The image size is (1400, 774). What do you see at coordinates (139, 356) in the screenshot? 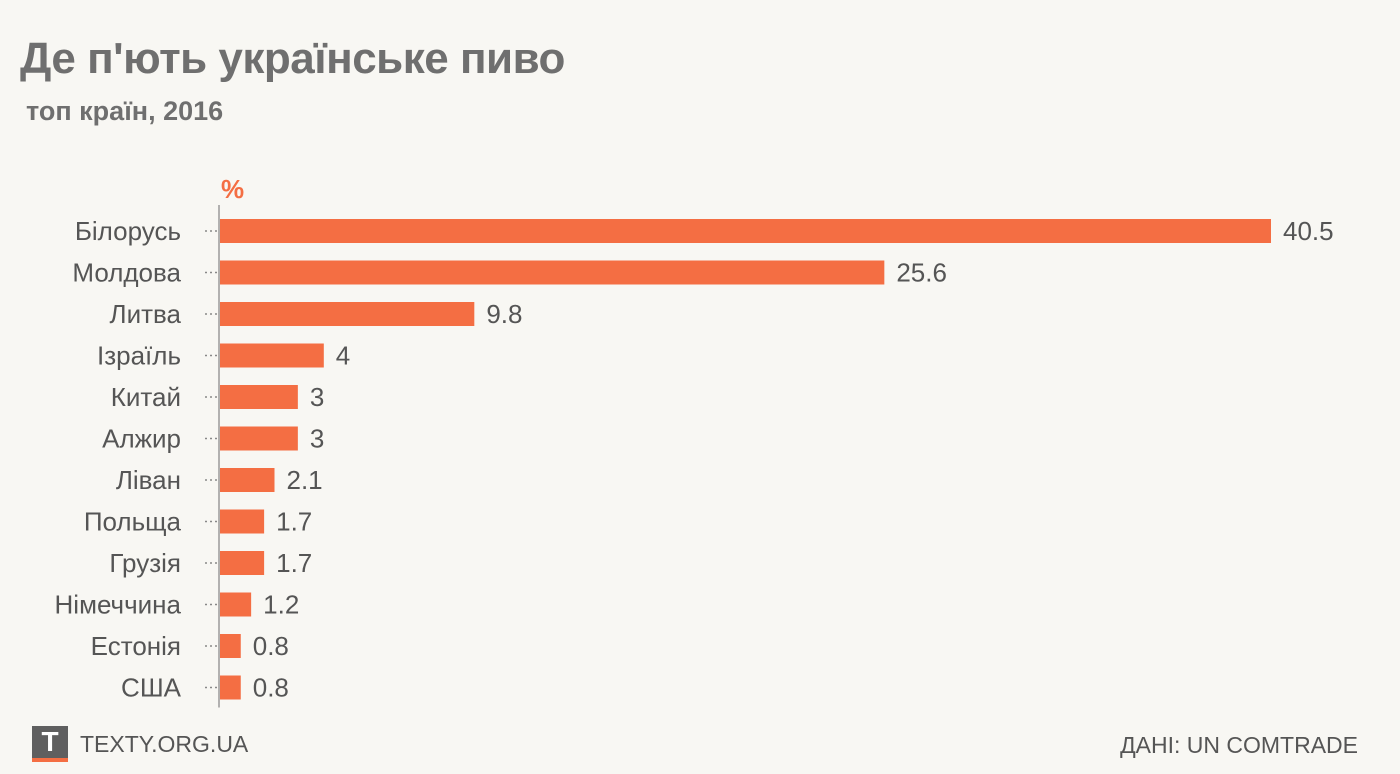
I see `category-label: Ізраїль` at bounding box center [139, 356].